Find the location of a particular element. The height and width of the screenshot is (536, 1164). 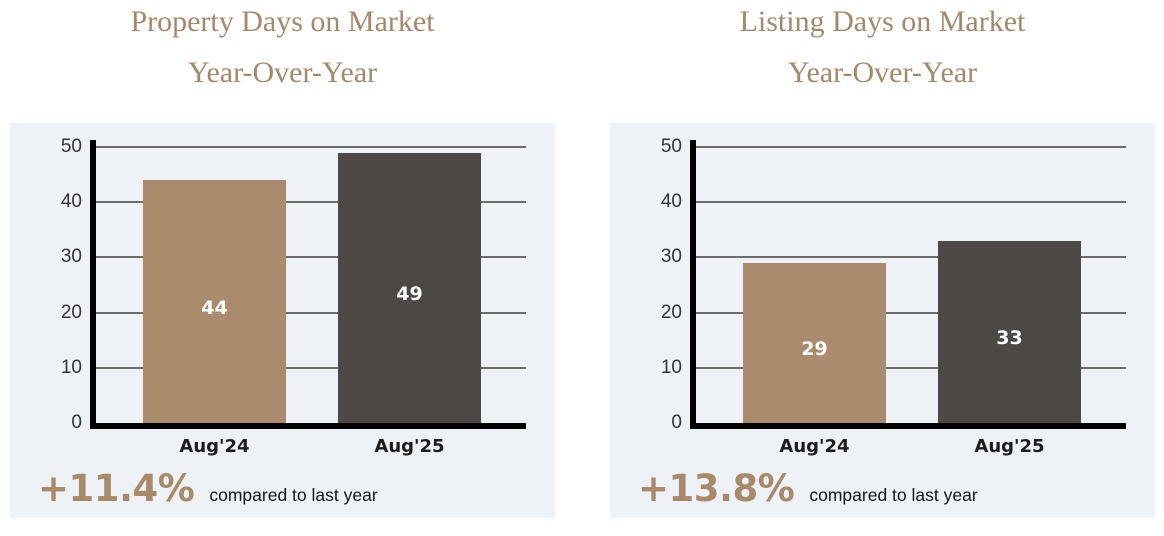

chart-title-line1: Listing Days on Market is located at coordinates (882, 21).